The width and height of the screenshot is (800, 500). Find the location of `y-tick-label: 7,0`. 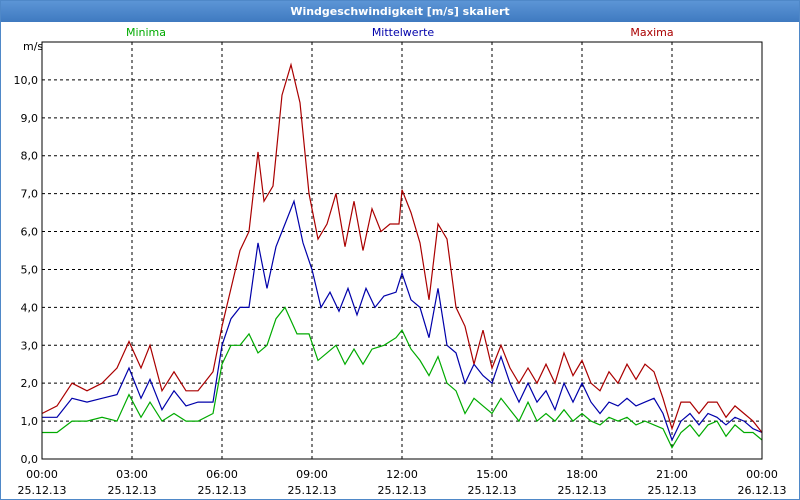

y-tick-label: 7,0 is located at coordinates (30, 194).